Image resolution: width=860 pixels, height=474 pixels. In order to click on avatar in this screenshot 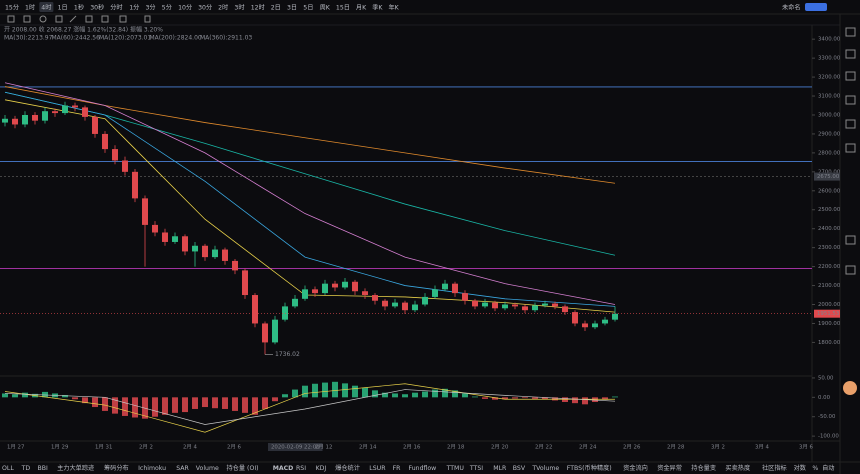, I will do `click(850, 388)`.